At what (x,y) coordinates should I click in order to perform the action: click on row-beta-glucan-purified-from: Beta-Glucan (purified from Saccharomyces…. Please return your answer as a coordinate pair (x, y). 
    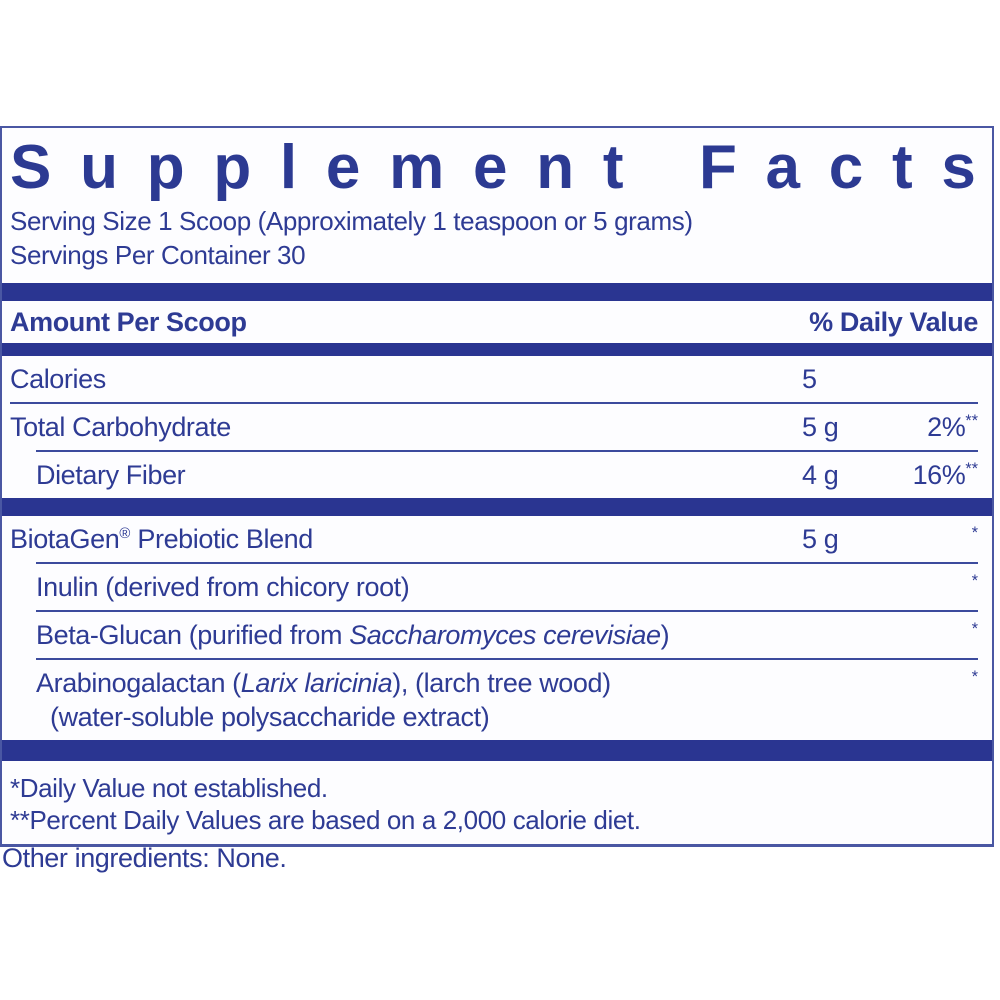
    Looking at the image, I should click on (494, 635).